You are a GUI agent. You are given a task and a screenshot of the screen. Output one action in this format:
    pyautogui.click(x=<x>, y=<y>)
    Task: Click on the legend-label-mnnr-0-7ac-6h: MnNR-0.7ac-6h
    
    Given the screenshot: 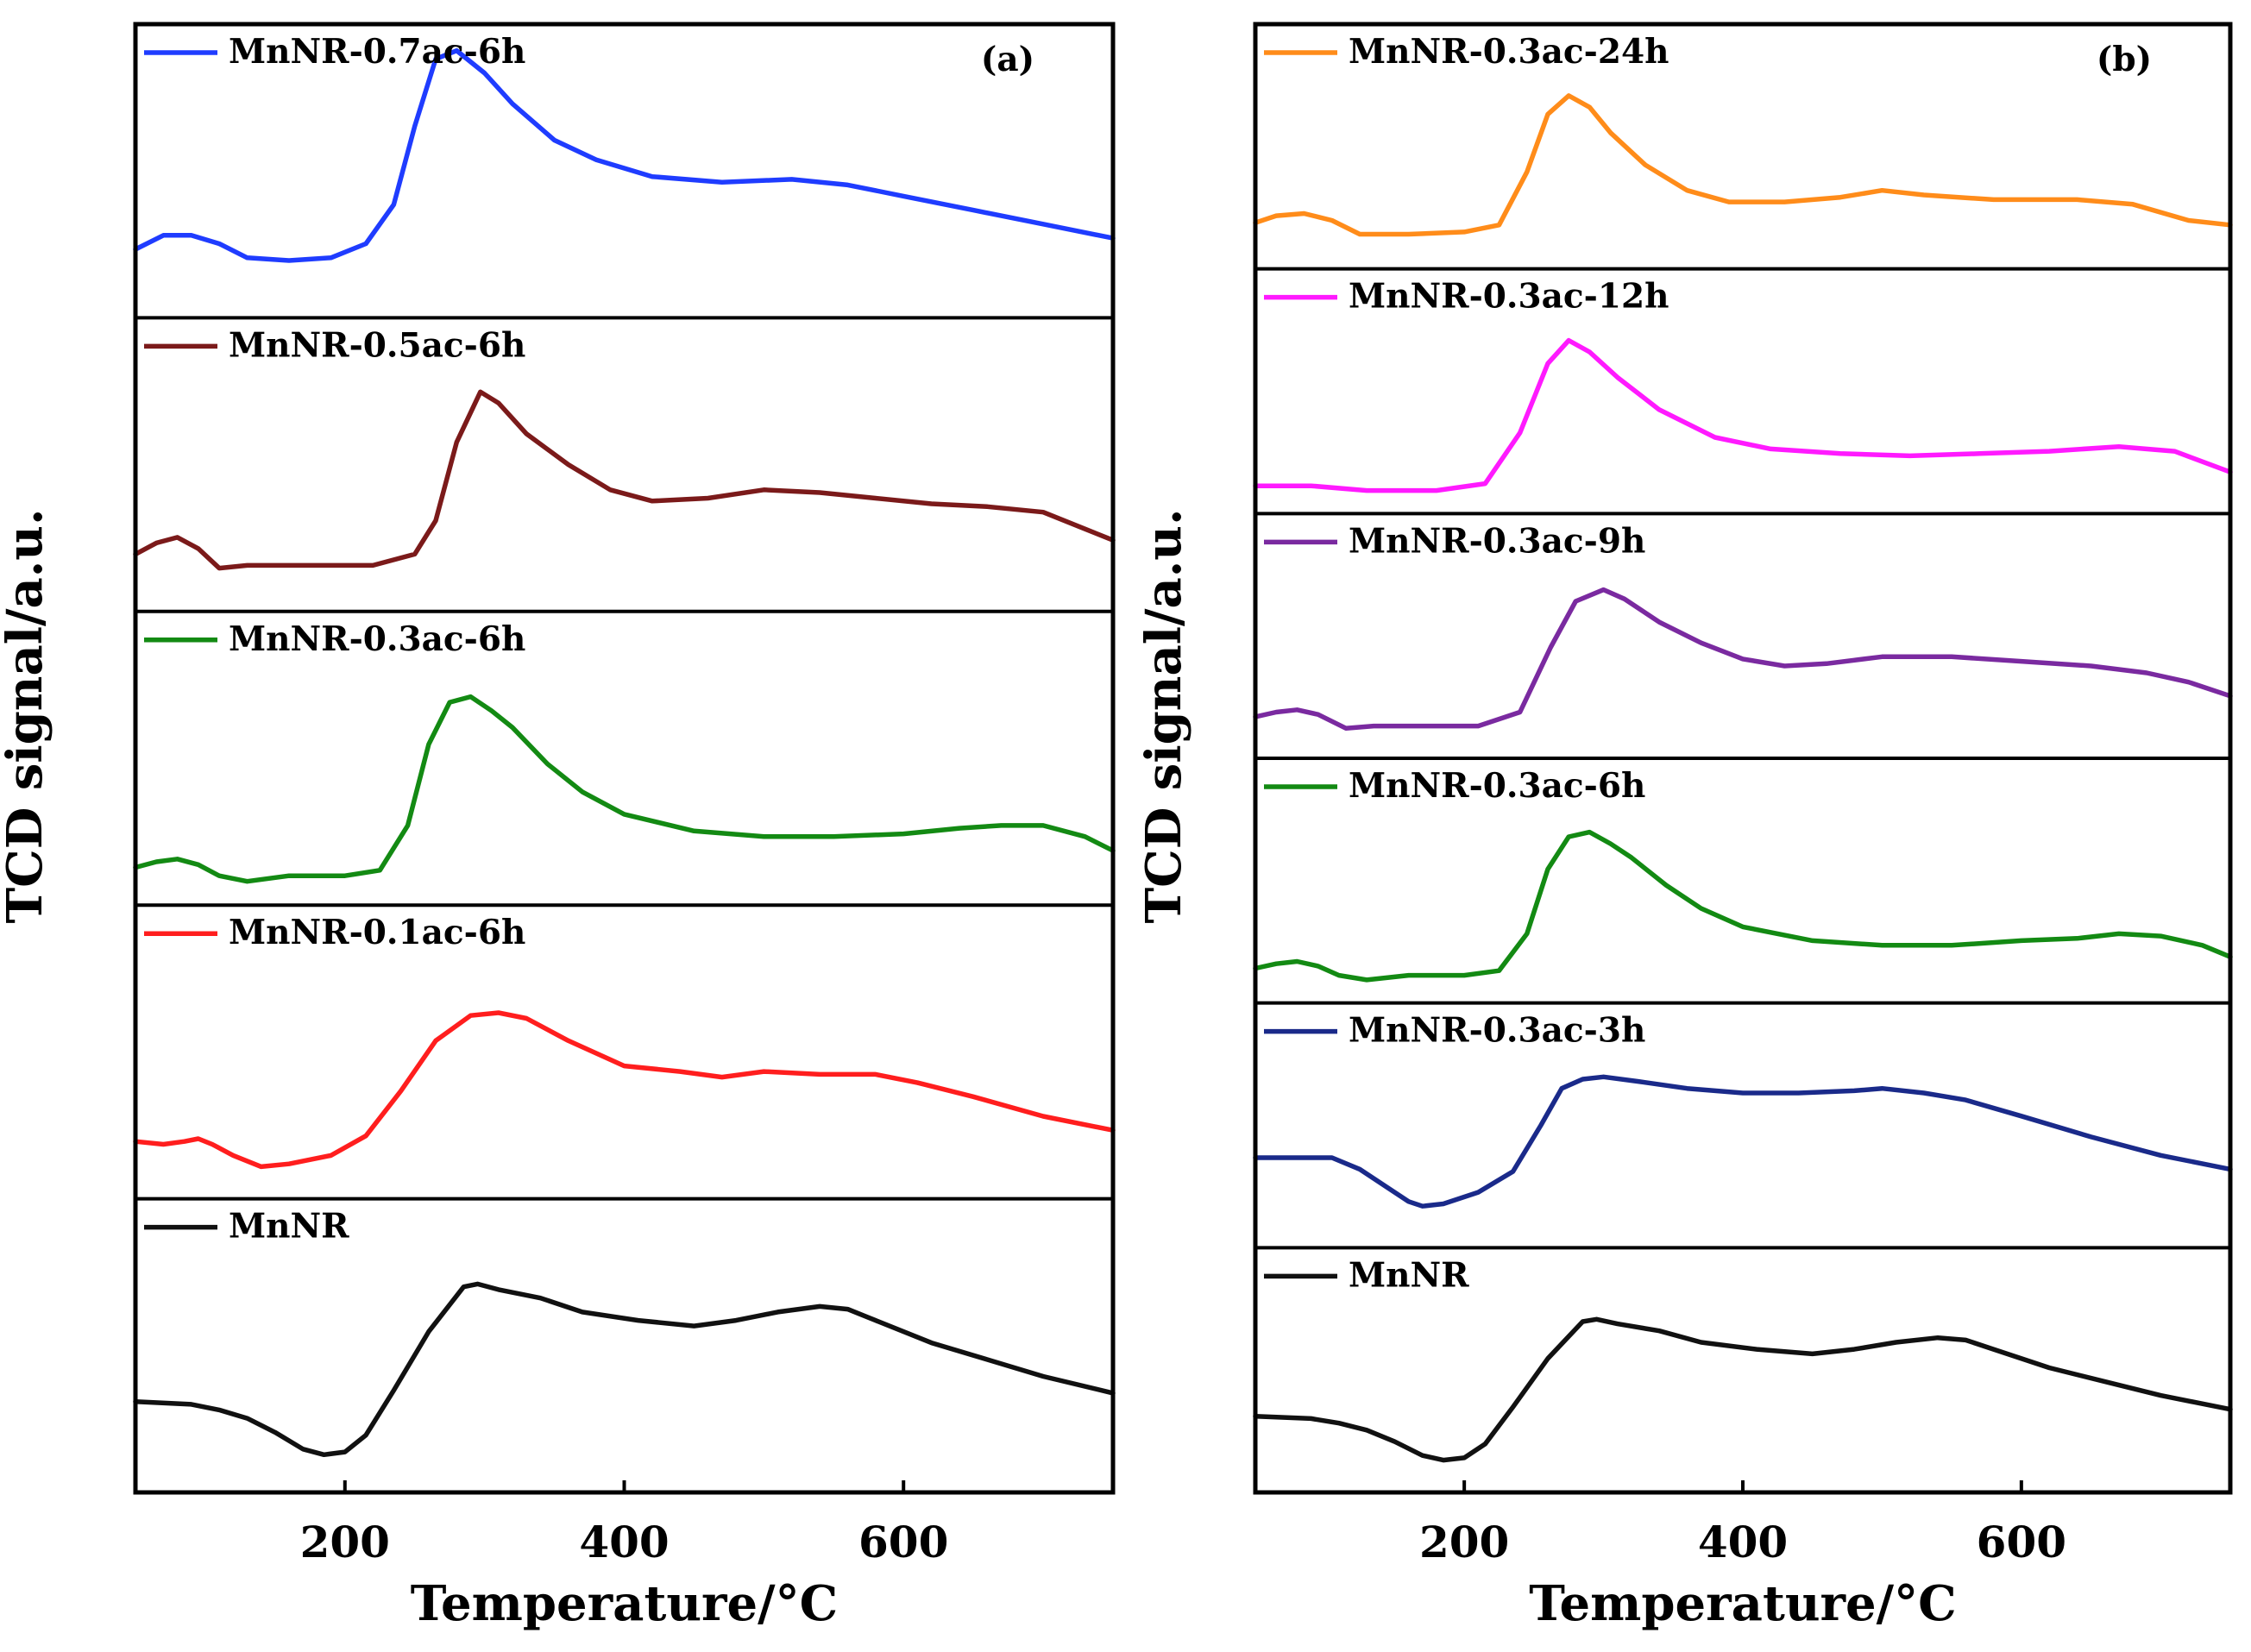 What is the action you would take?
    pyautogui.click(x=377, y=52)
    